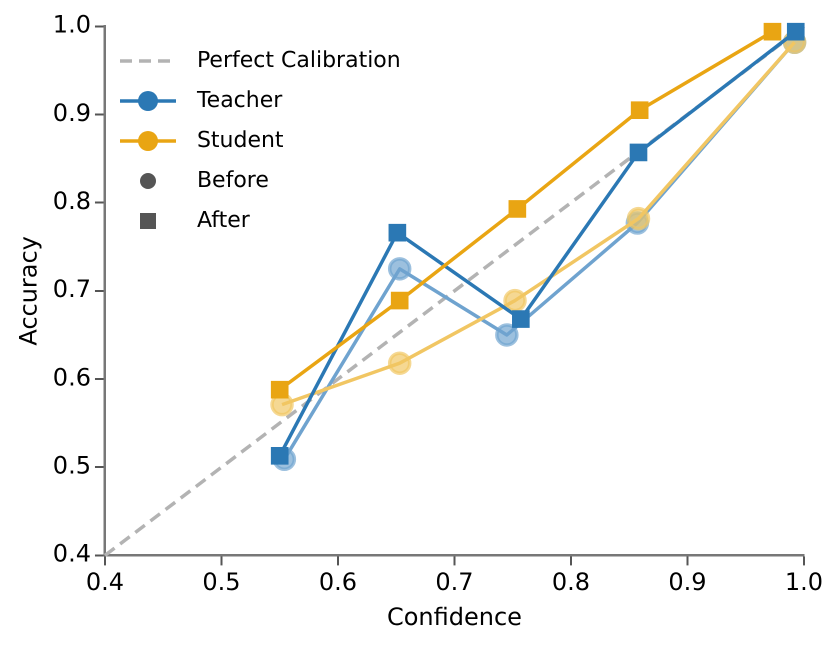 This screenshot has height=649, width=835. What do you see at coordinates (71, 377) in the screenshot?
I see `y-tick-label: 0.6` at bounding box center [71, 377].